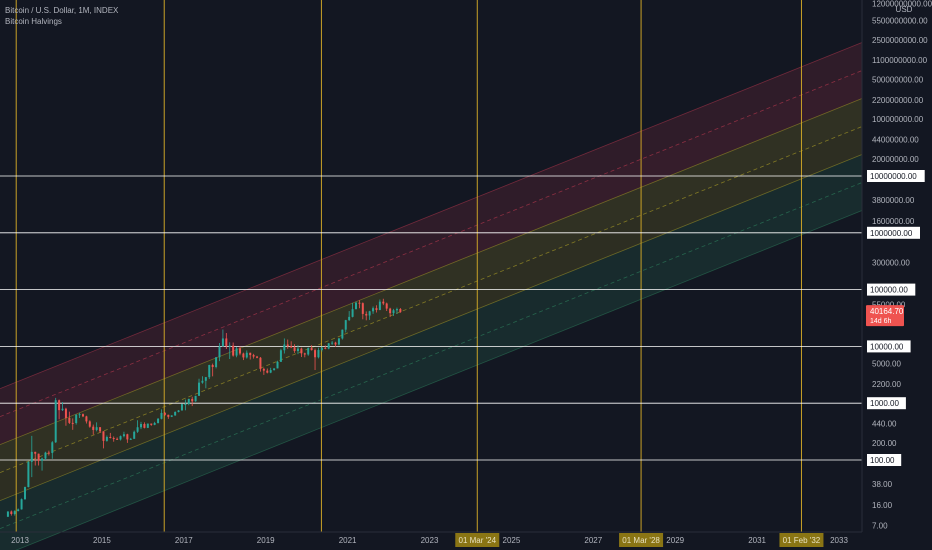  I want to click on time-tick-label: 2029, so click(675, 540).